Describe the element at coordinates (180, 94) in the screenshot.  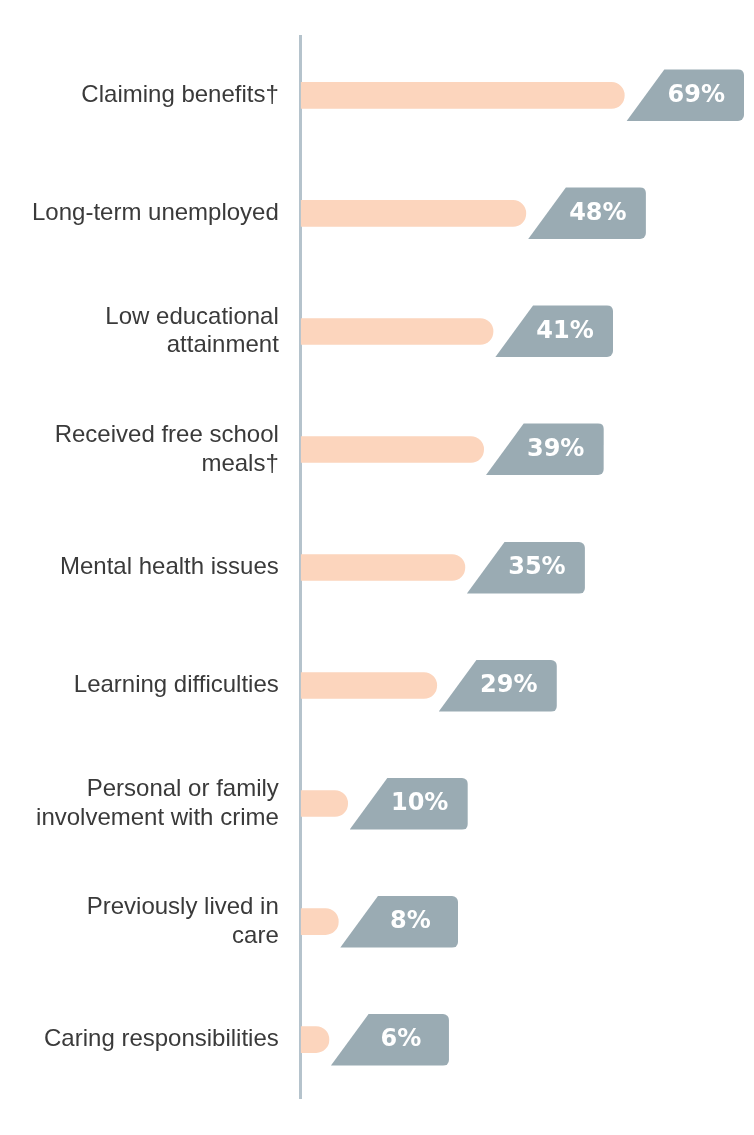
I see `y-tick-label: Claiming benefits†` at that location.